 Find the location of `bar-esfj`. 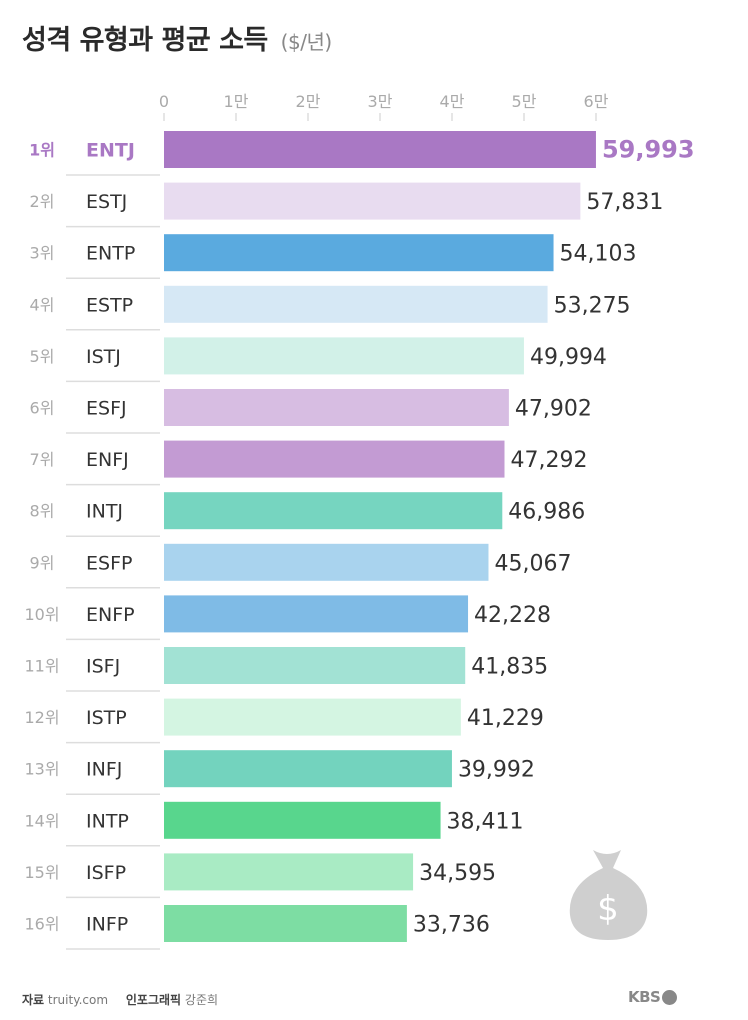

bar-esfj is located at coordinates (336, 407).